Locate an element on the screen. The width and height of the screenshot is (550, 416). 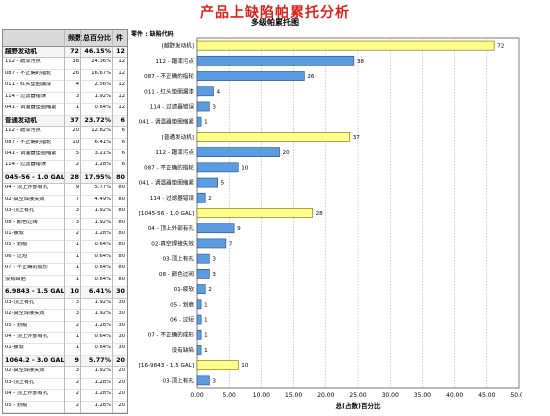
table-row: 05 - 划痕 2 1.28% 30 is located at coordinates (65, 327).